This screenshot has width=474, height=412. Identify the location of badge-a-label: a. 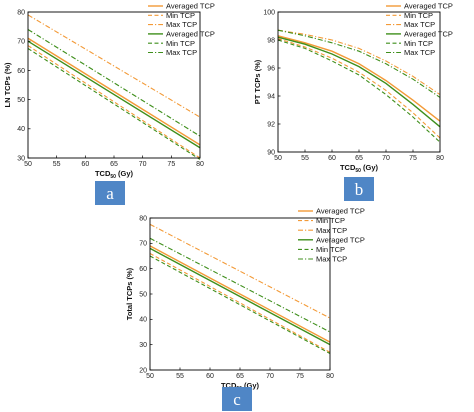
(110, 193).